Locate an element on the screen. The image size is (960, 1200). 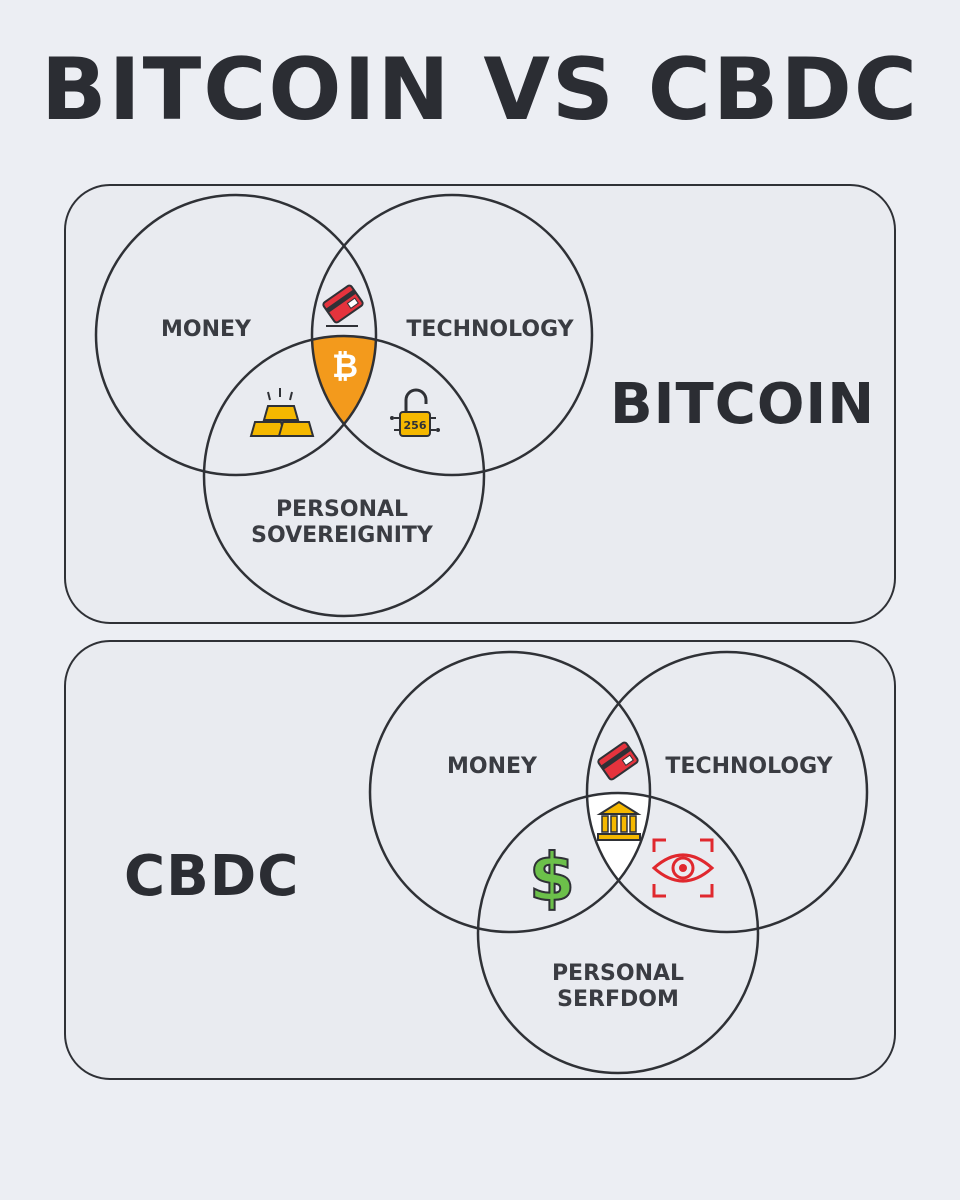
padlock-256-icon: 256 is located at coordinates (415, 412).